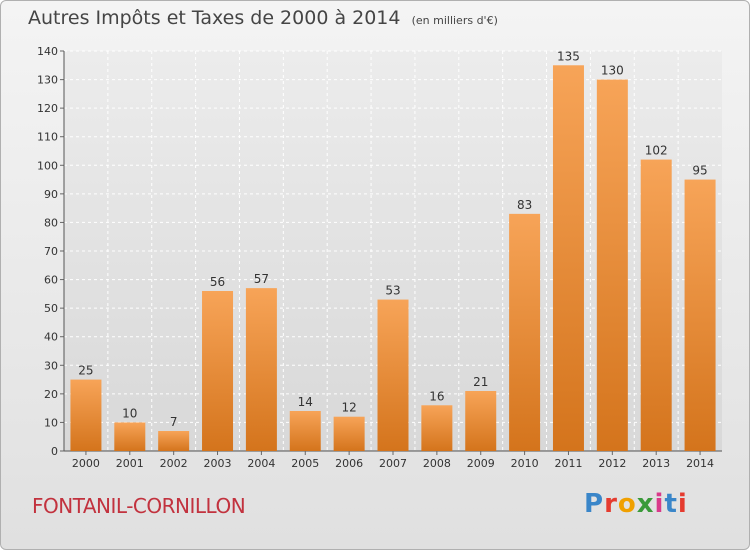 This screenshot has height=550, width=750. Describe the element at coordinates (129, 413) in the screenshot. I see `data-label: 10` at that location.